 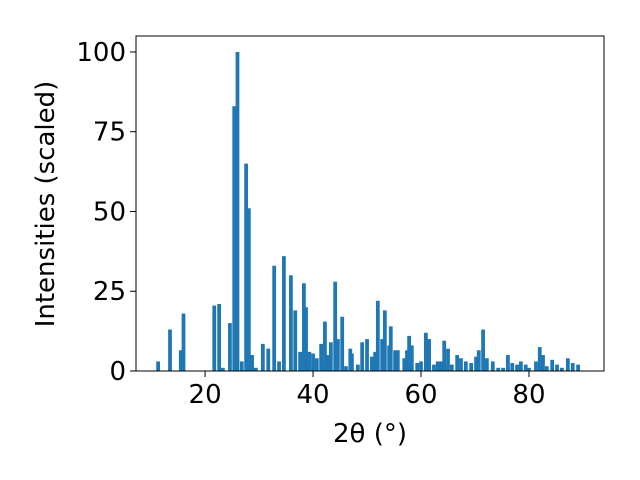 I want to click on y-axis-label: Intensities (scaled), so click(x=46, y=204).